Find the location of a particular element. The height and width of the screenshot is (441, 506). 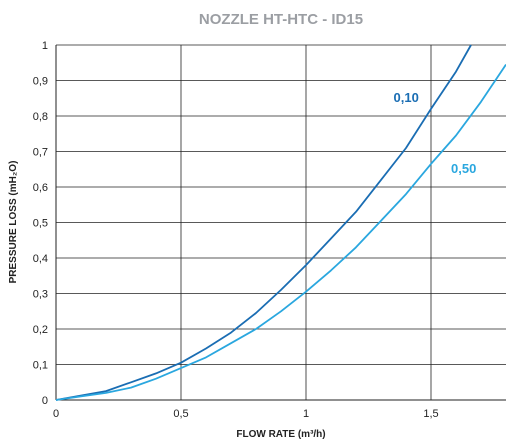

y-tick-label: 0,7 is located at coordinates (40, 153).